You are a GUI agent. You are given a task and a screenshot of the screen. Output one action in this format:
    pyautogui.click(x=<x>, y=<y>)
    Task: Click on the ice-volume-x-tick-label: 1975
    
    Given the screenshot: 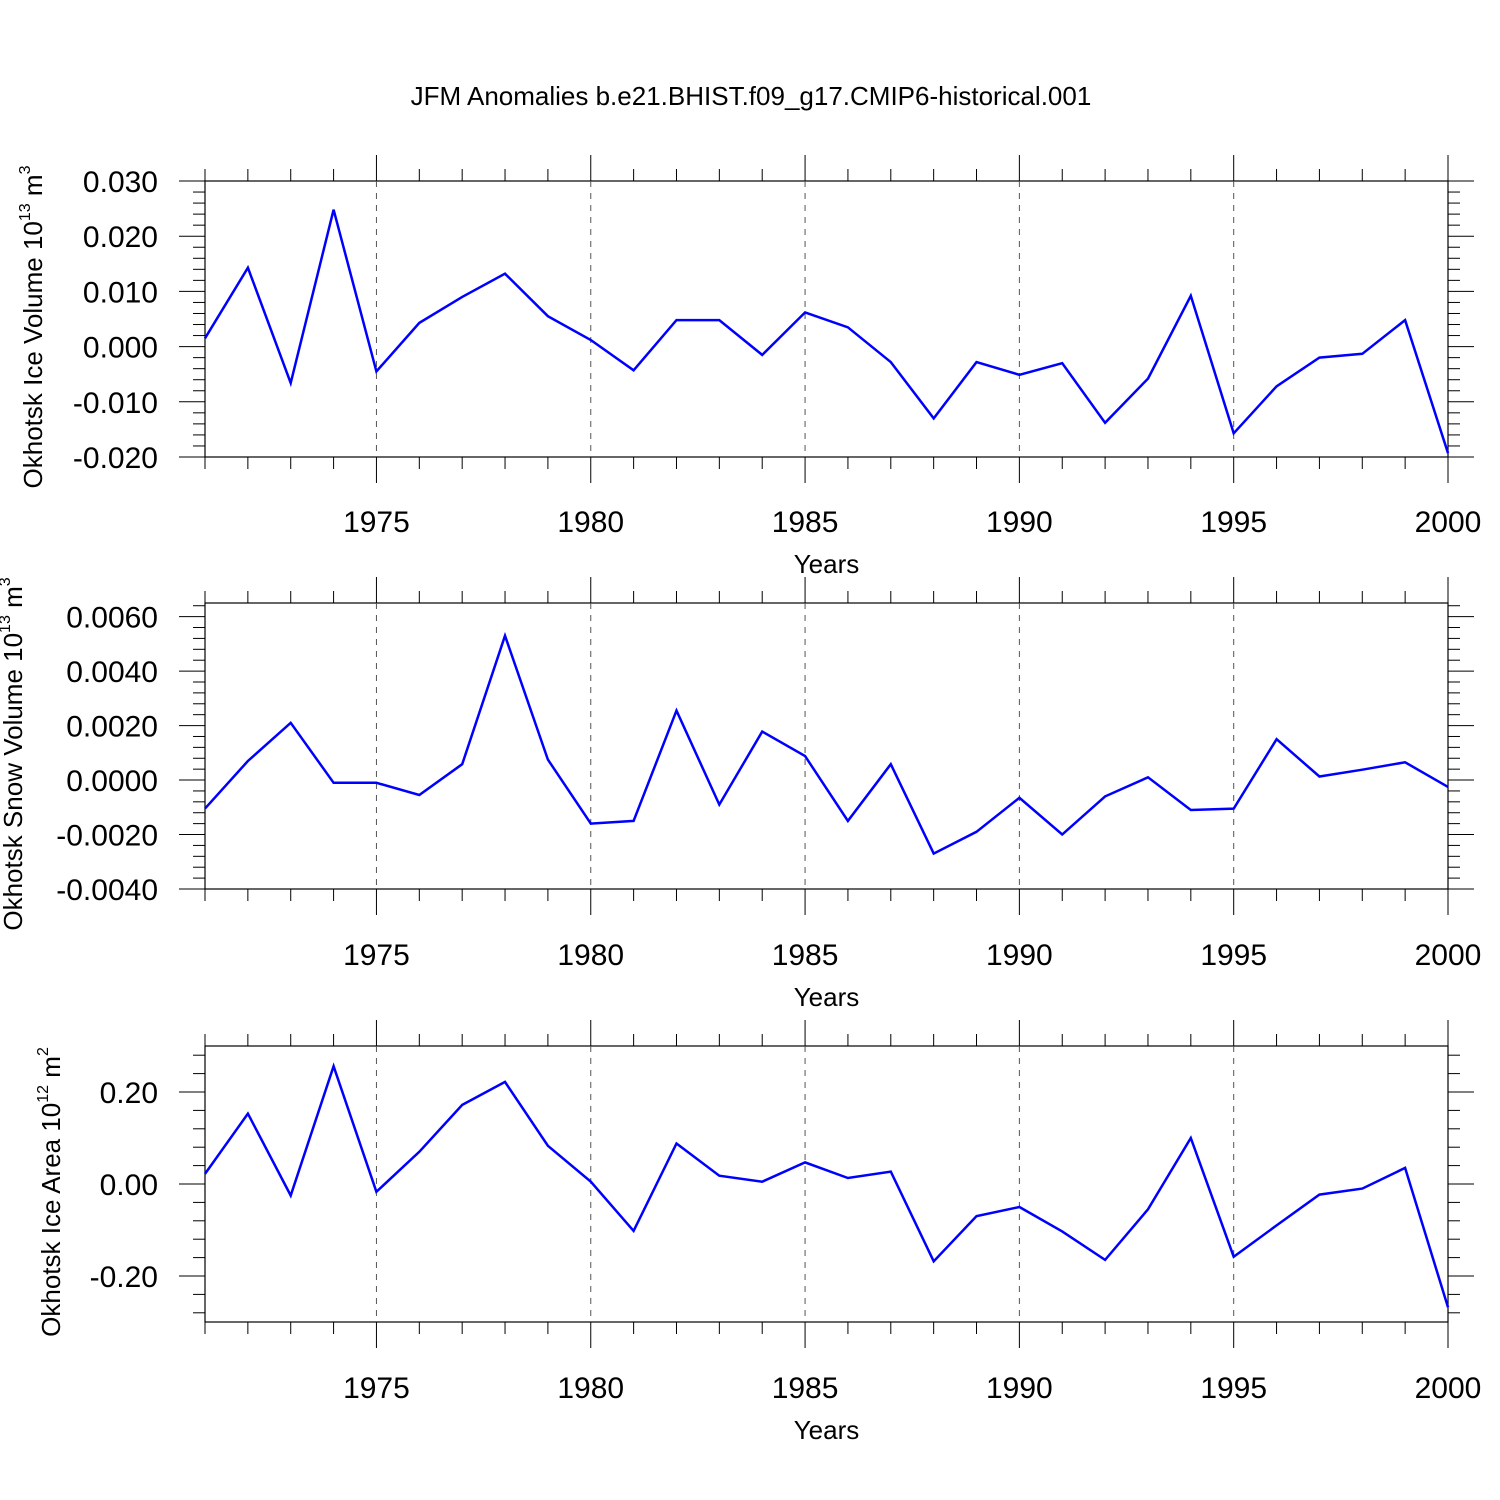 What is the action you would take?
    pyautogui.click(x=376, y=522)
    